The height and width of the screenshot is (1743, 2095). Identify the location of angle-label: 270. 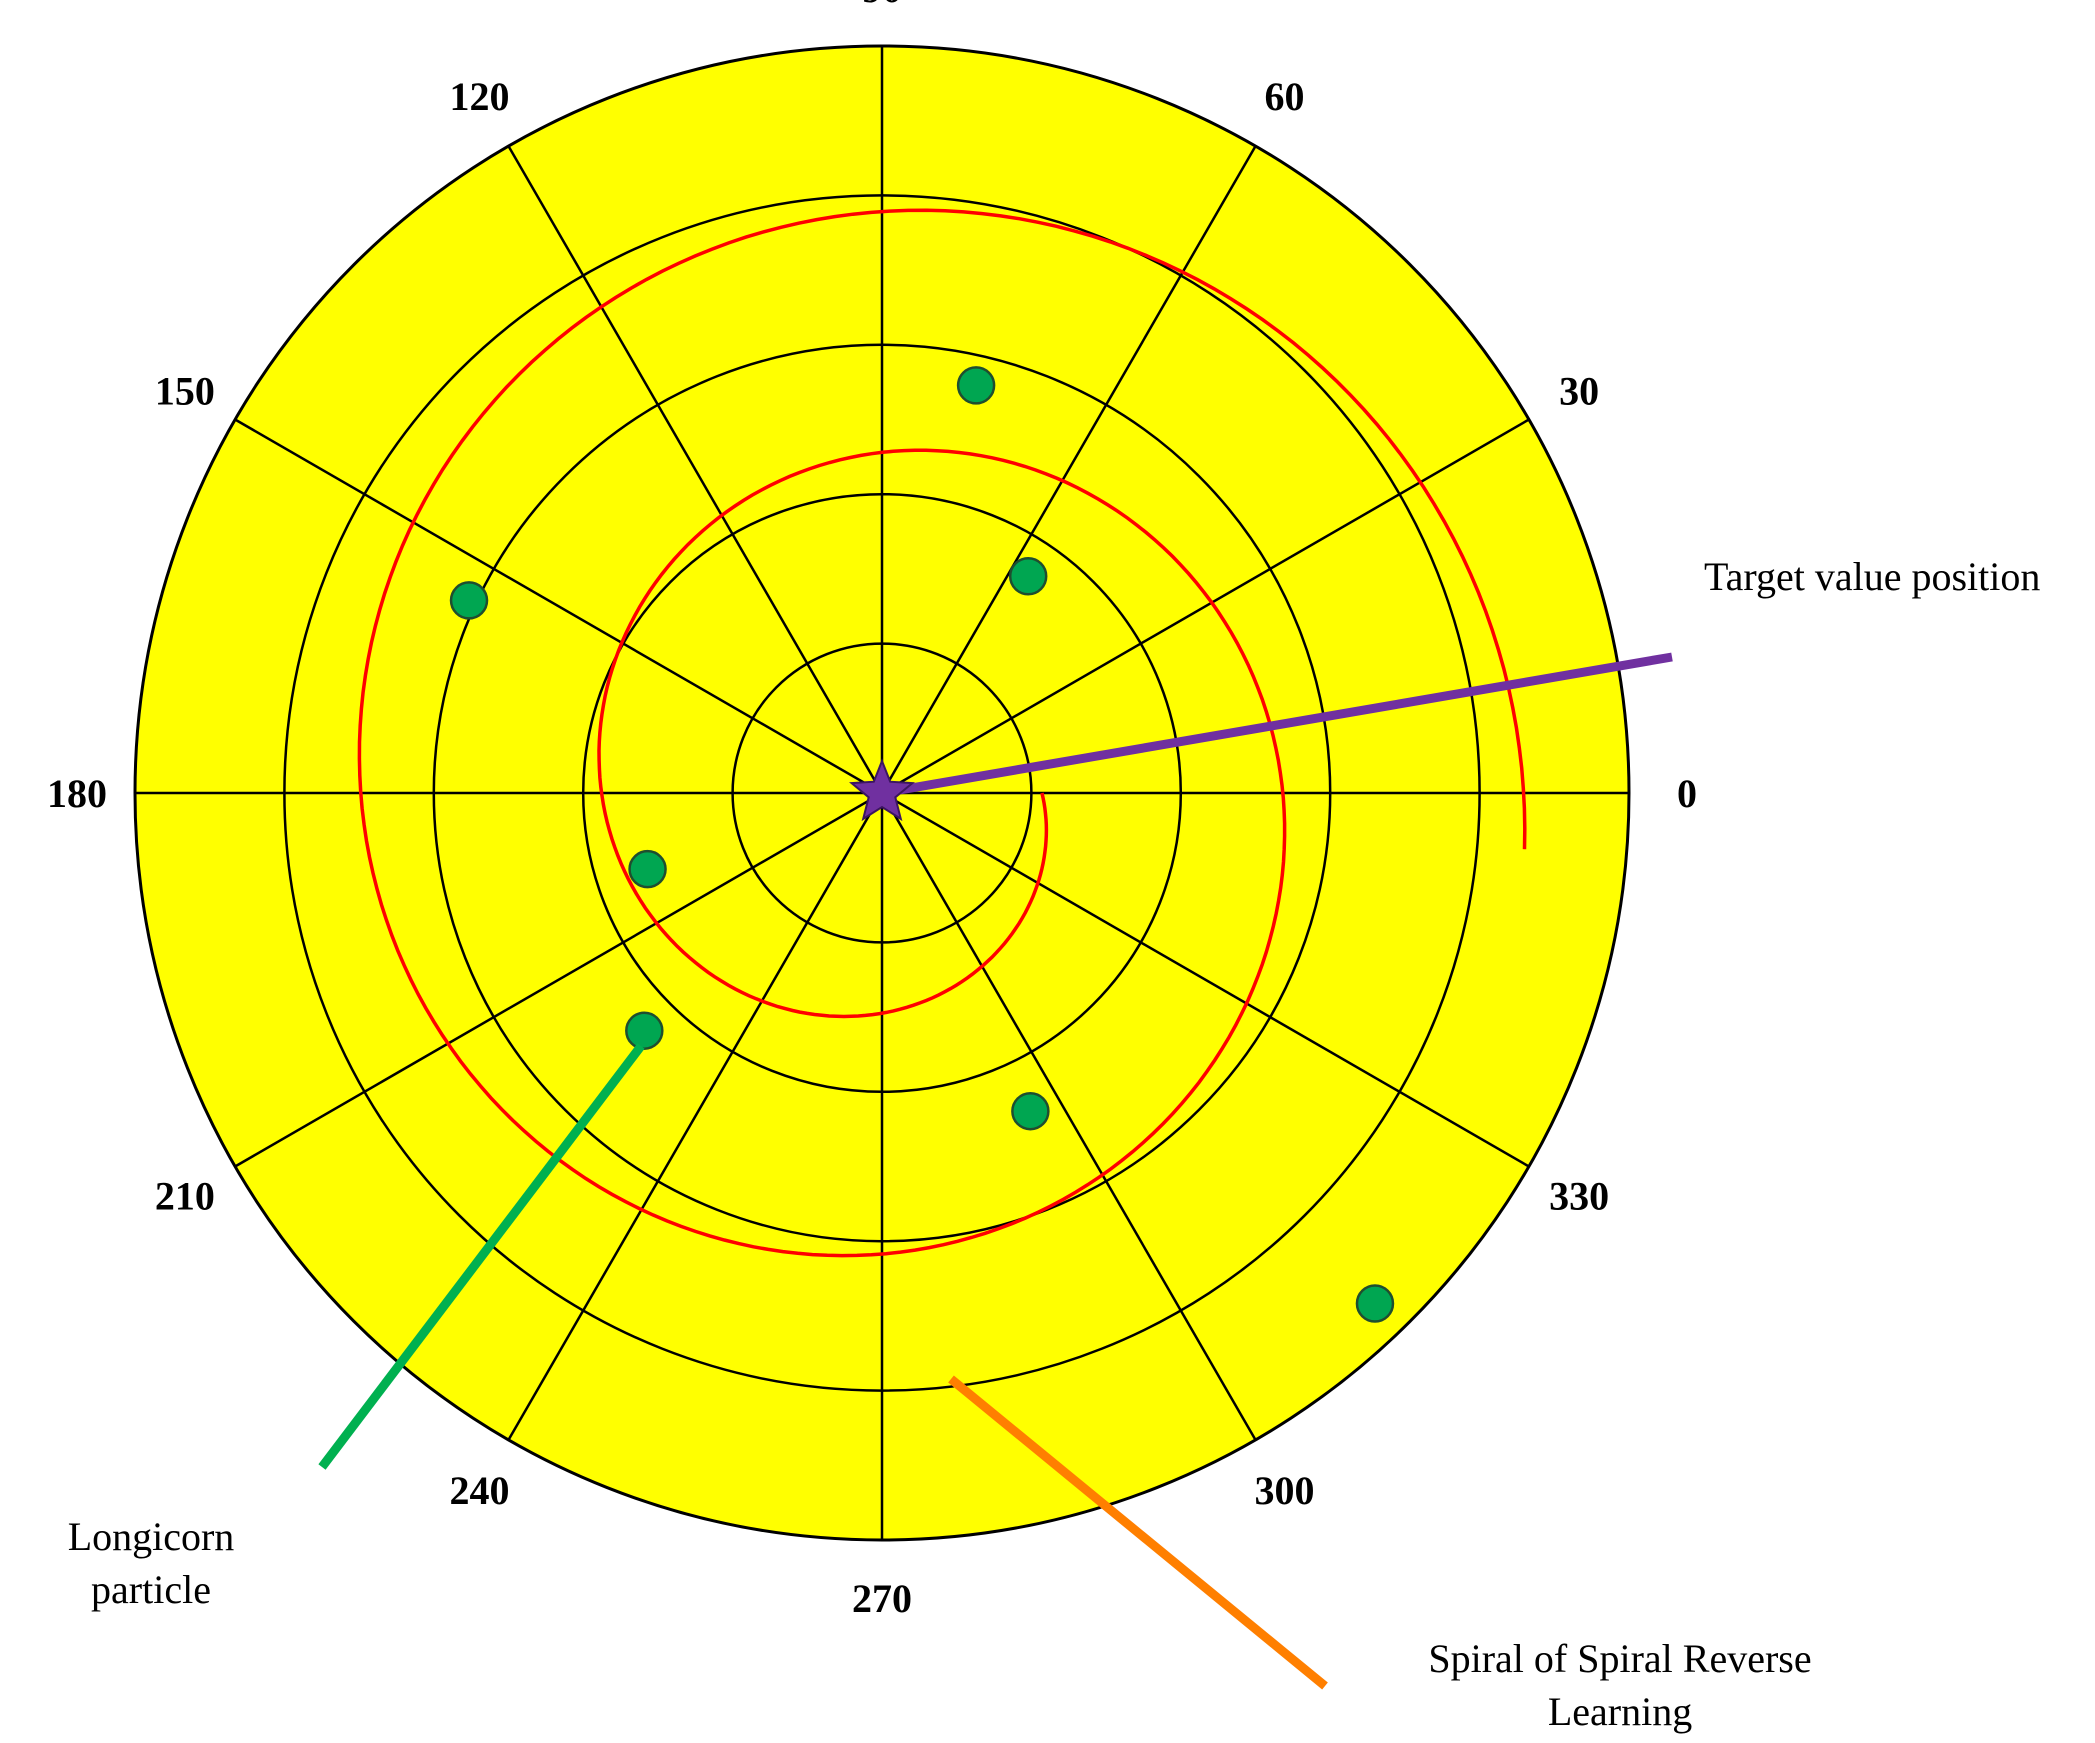
(882, 1598).